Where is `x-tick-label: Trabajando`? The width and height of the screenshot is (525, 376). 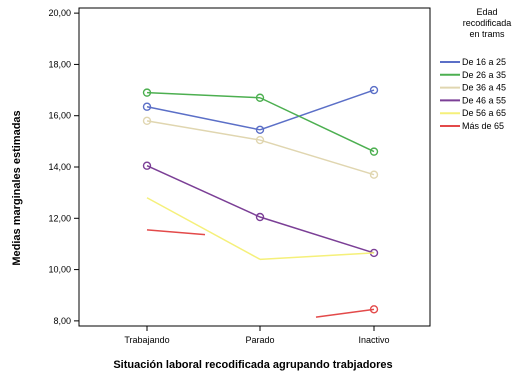 x-tick-label: Trabajando is located at coordinates (146, 340).